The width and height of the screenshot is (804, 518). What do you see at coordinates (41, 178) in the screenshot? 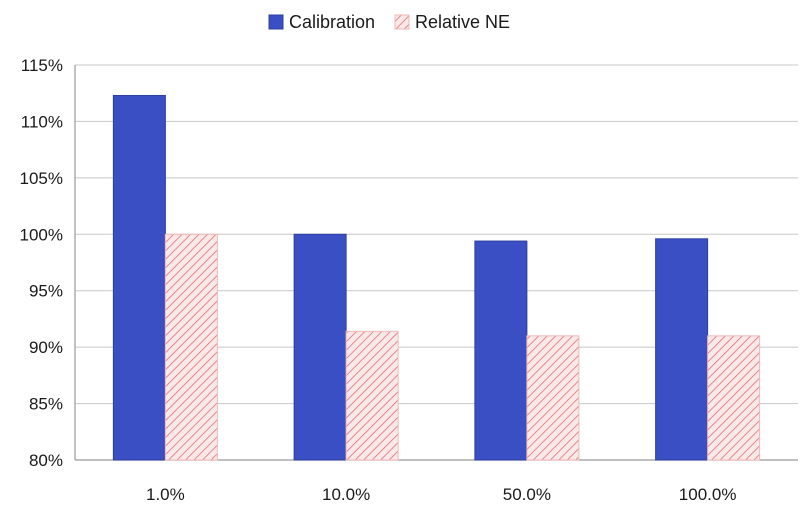
I see `y-tick-label: 105%` at bounding box center [41, 178].